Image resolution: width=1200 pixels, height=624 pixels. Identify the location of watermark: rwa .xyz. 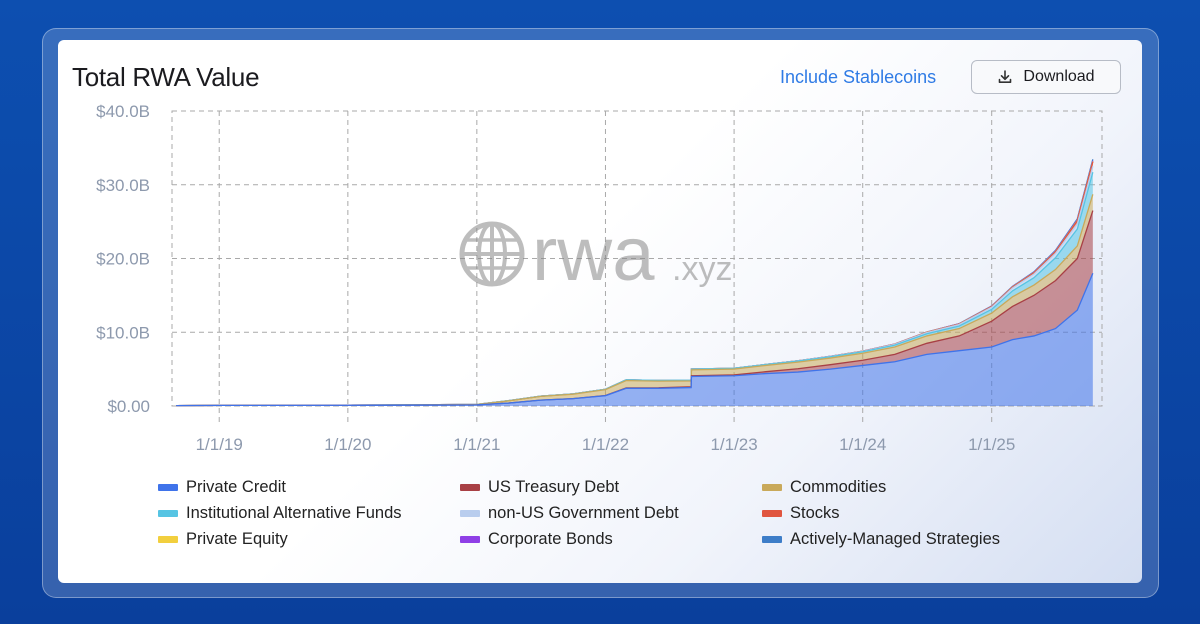
(595, 254).